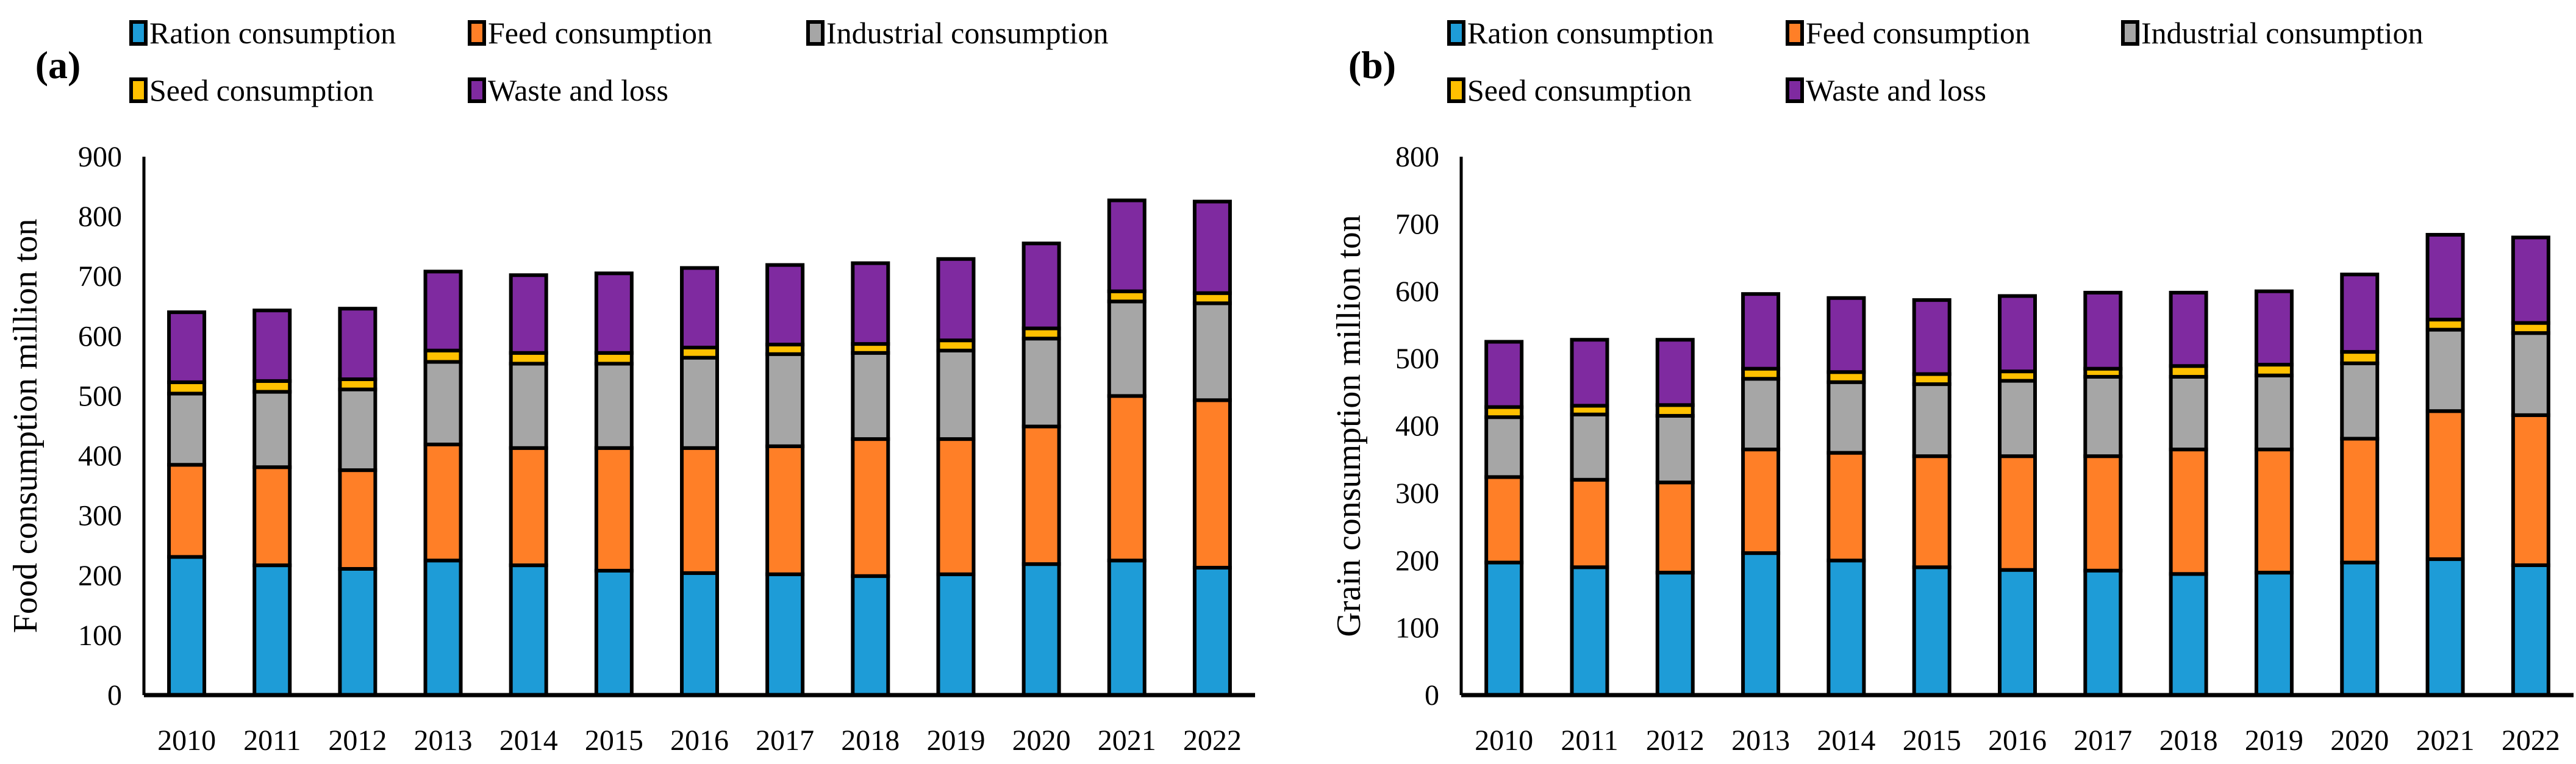  Describe the element at coordinates (1417, 359) in the screenshot. I see `y-tick-label: 500` at that location.